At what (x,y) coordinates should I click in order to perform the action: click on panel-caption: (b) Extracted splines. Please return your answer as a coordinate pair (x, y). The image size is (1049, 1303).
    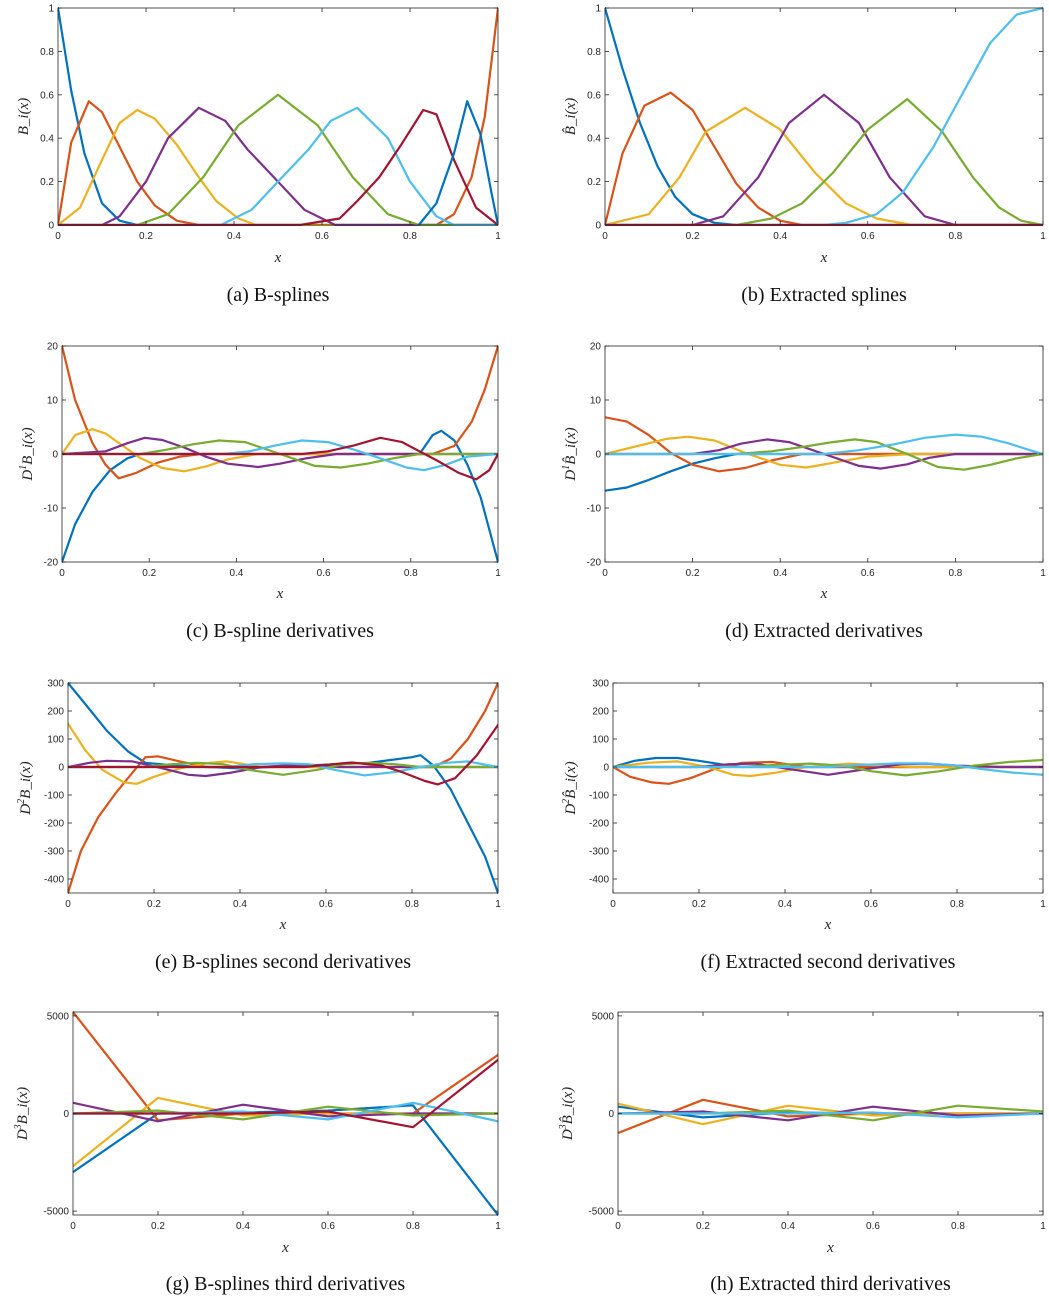
    Looking at the image, I should click on (824, 295).